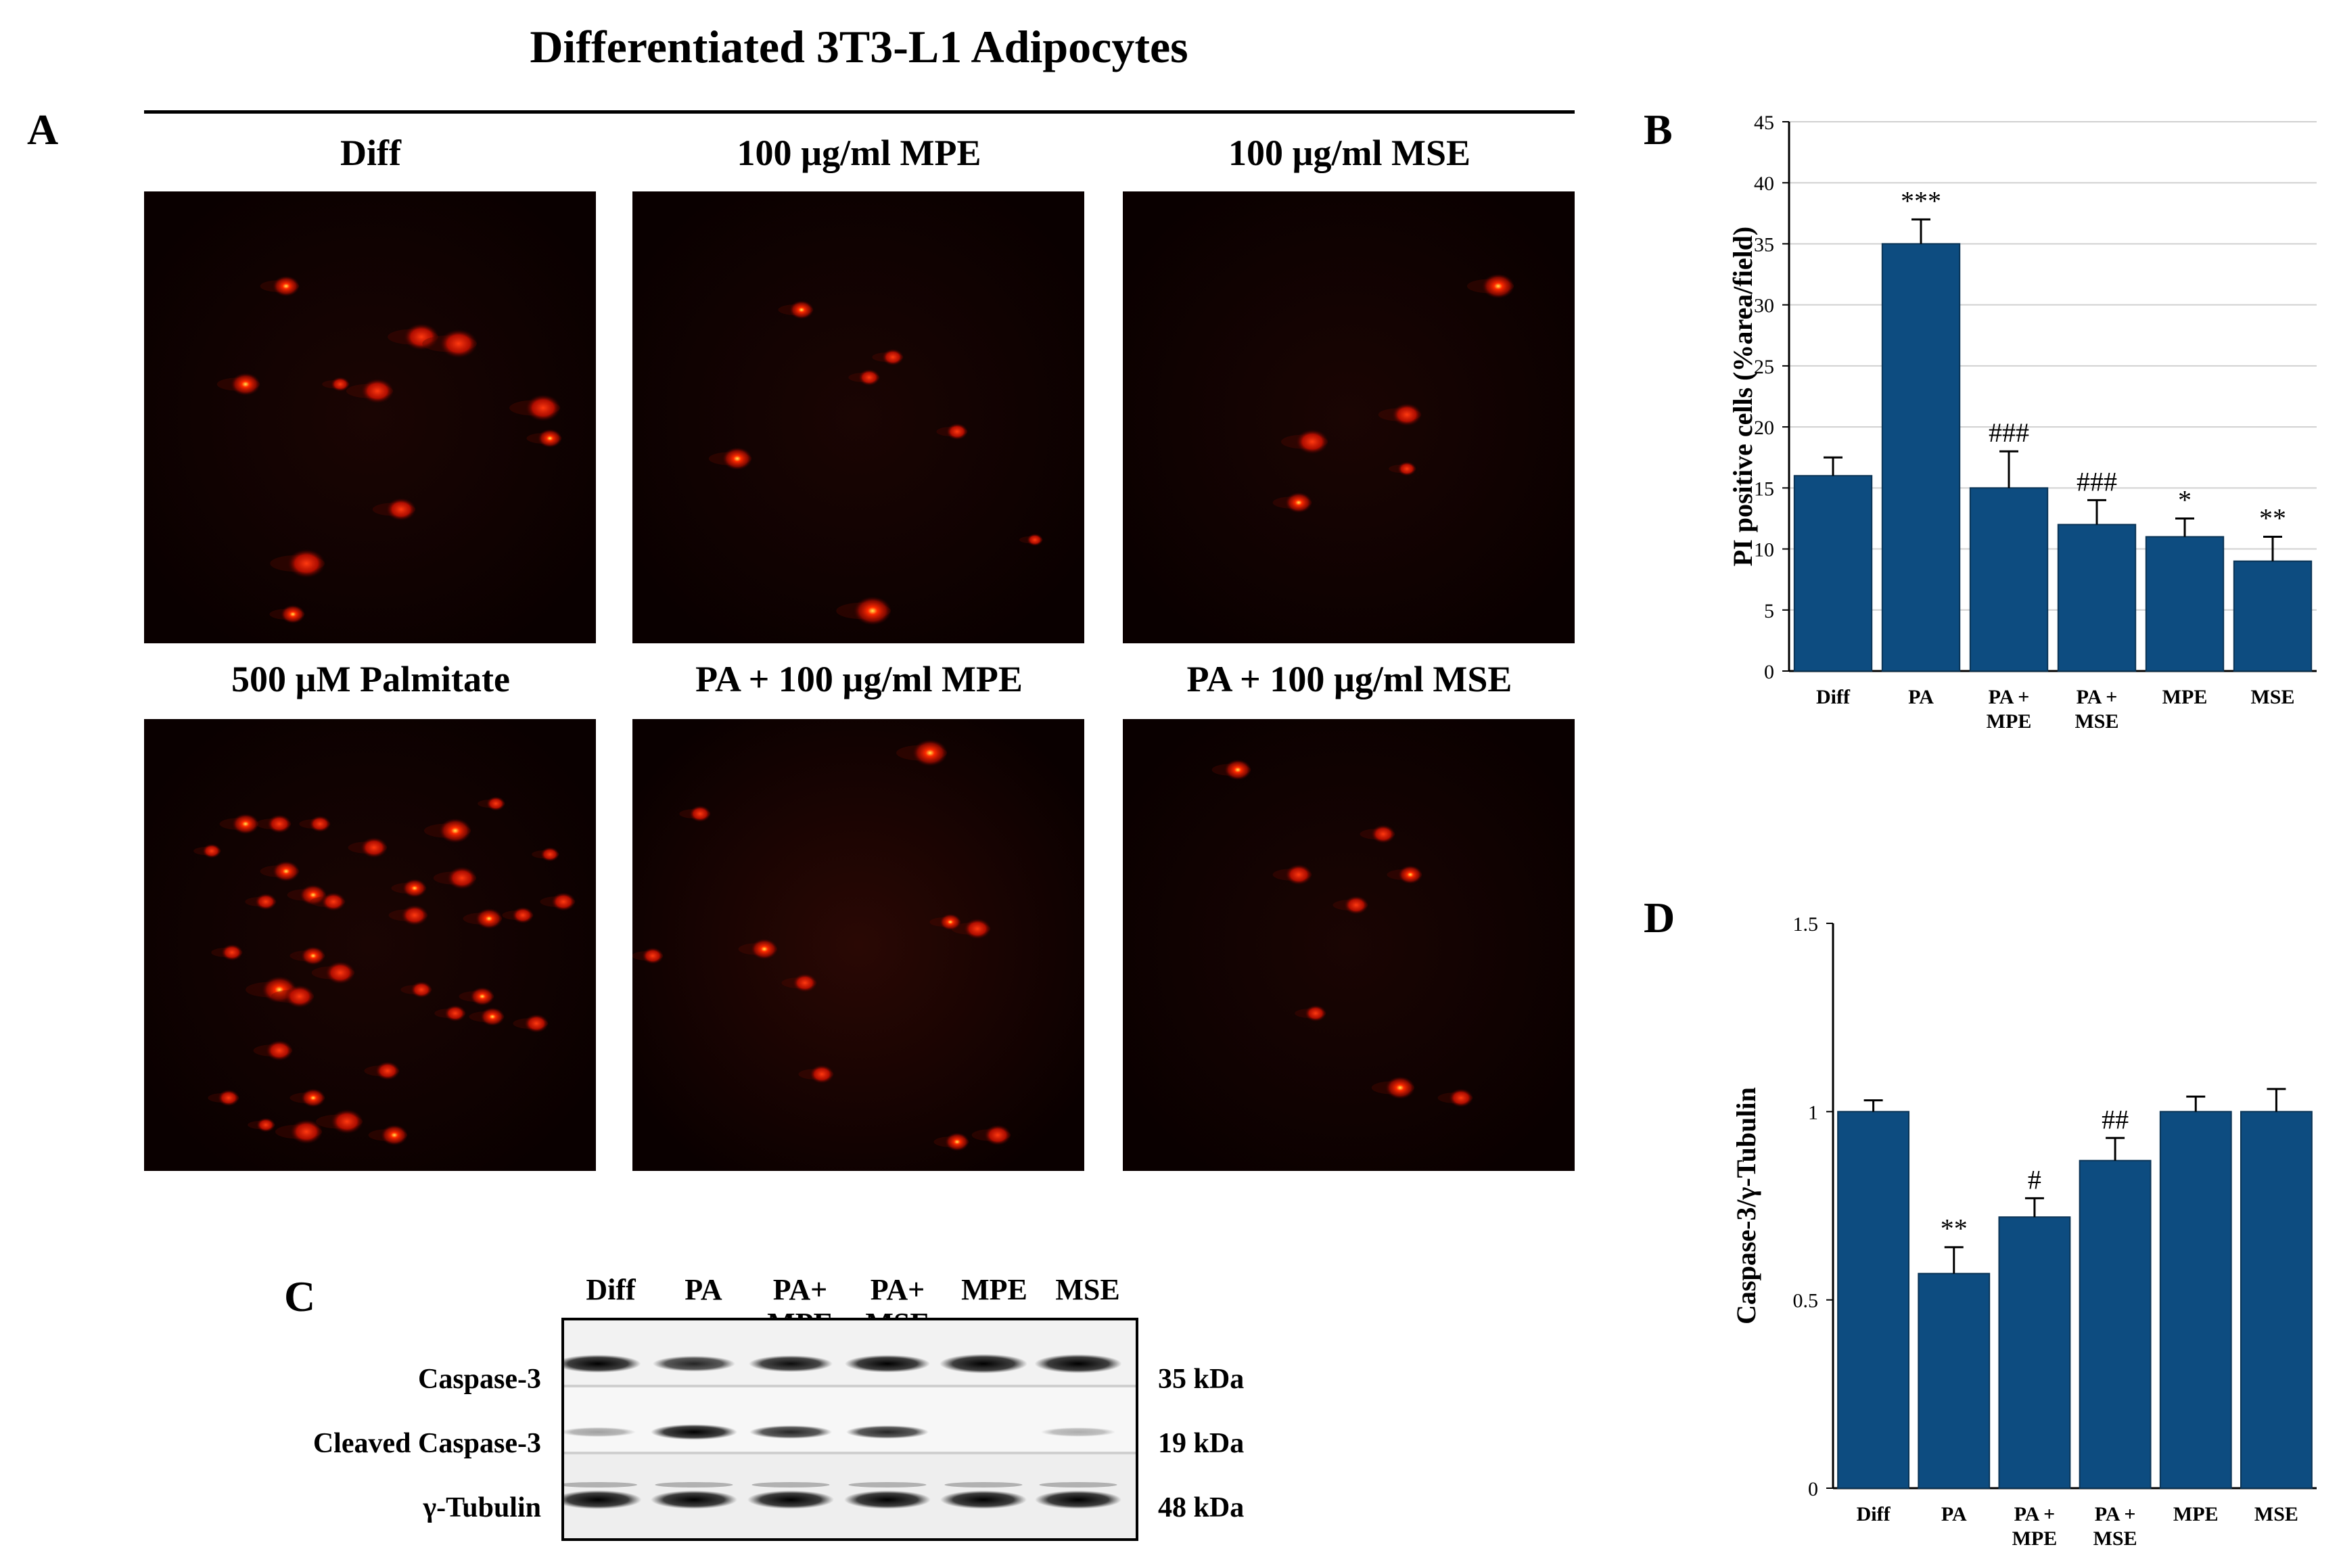  What do you see at coordinates (482, 1507) in the screenshot?
I see `blot-row-label: γ-Tubulin` at bounding box center [482, 1507].